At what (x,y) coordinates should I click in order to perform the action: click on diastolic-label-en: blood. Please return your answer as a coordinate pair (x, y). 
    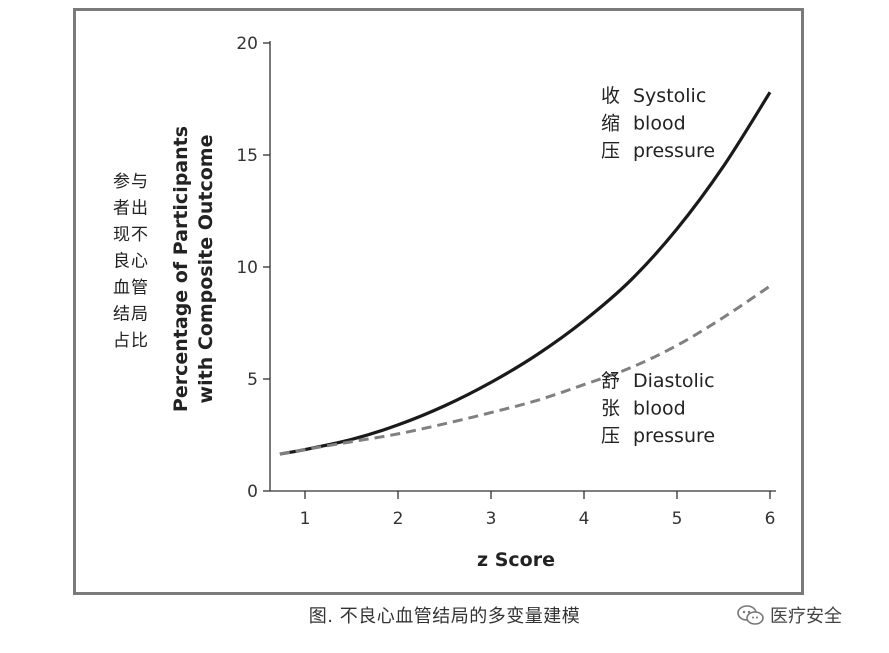
    Looking at the image, I should click on (659, 409).